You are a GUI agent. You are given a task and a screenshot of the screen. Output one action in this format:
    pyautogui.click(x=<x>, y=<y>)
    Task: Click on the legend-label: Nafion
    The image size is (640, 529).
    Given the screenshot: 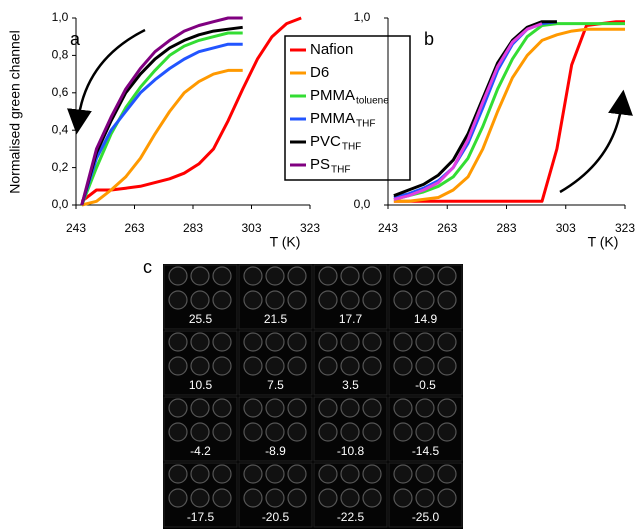 What is the action you would take?
    pyautogui.click(x=331, y=49)
    